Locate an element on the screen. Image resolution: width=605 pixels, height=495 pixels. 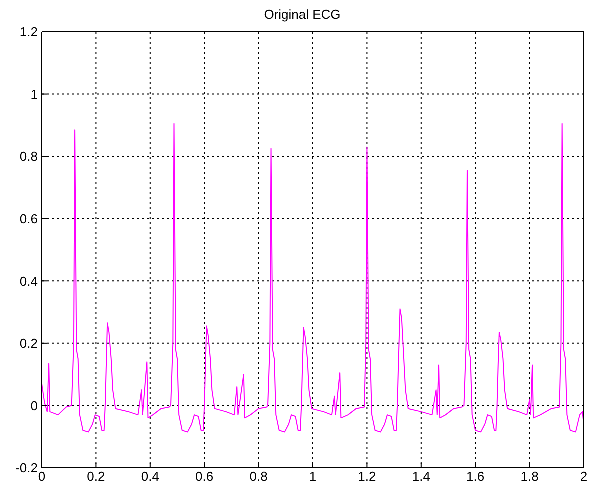
x-tick-label: 1.2 is located at coordinates (367, 476).